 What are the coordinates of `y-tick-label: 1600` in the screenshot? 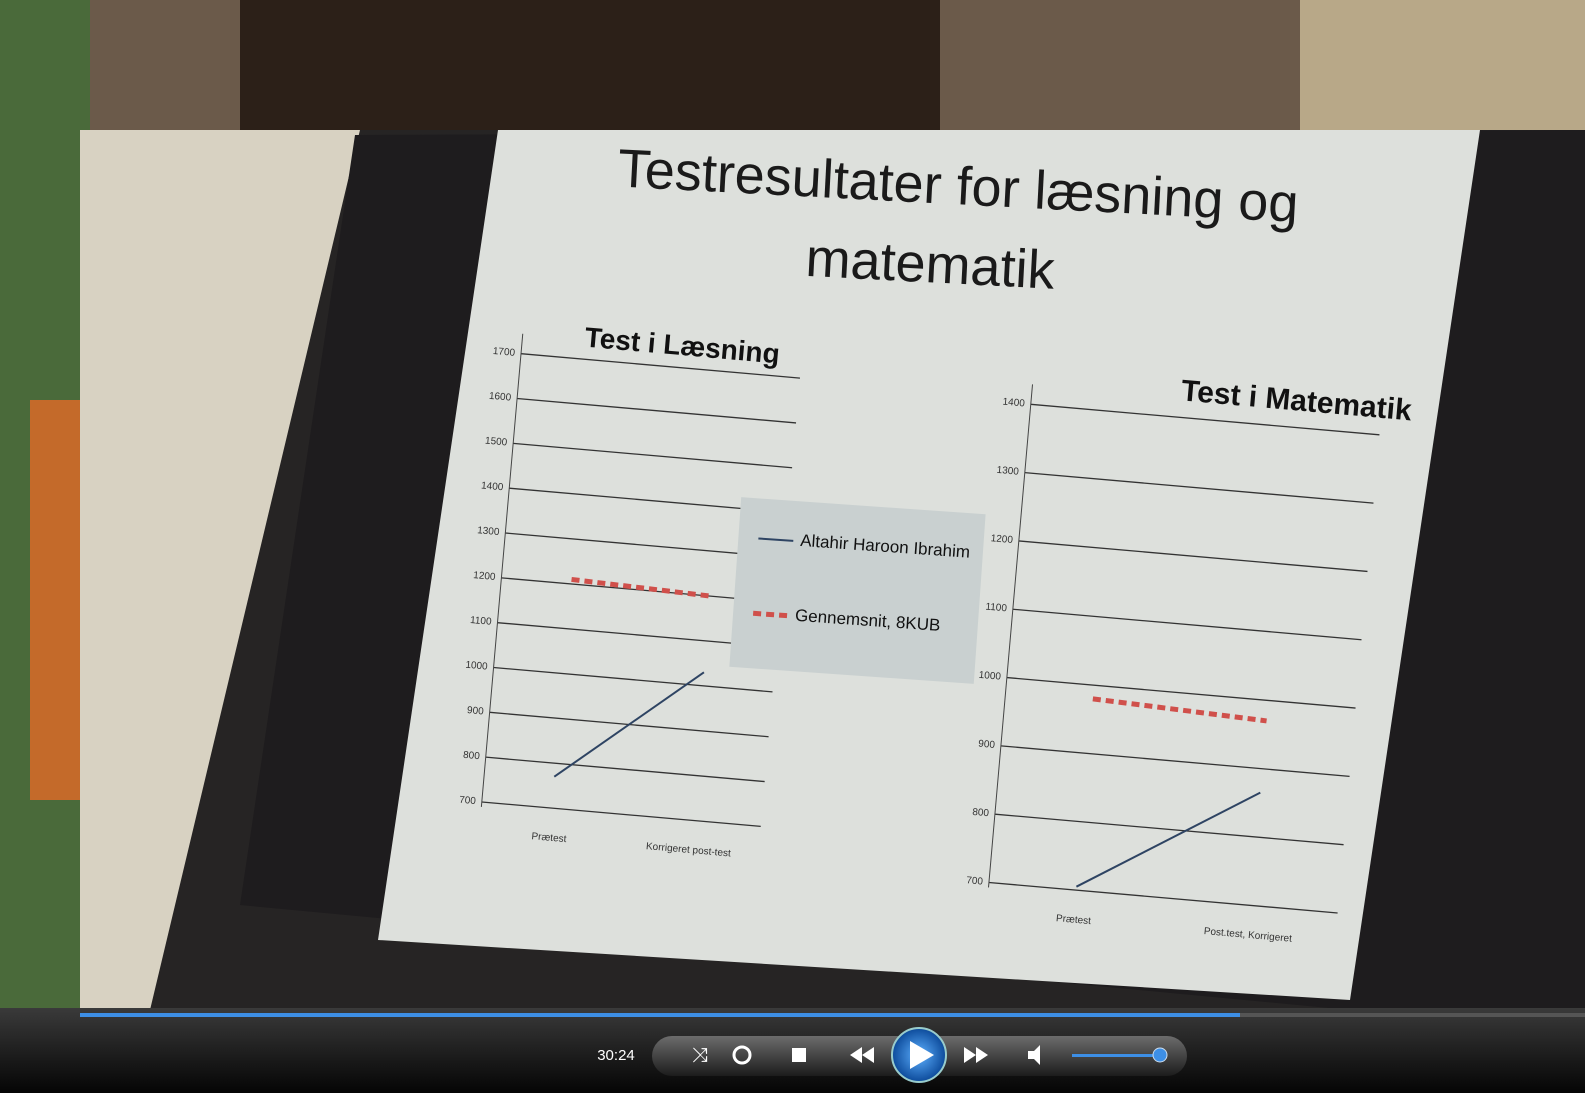 It's located at (500, 397).